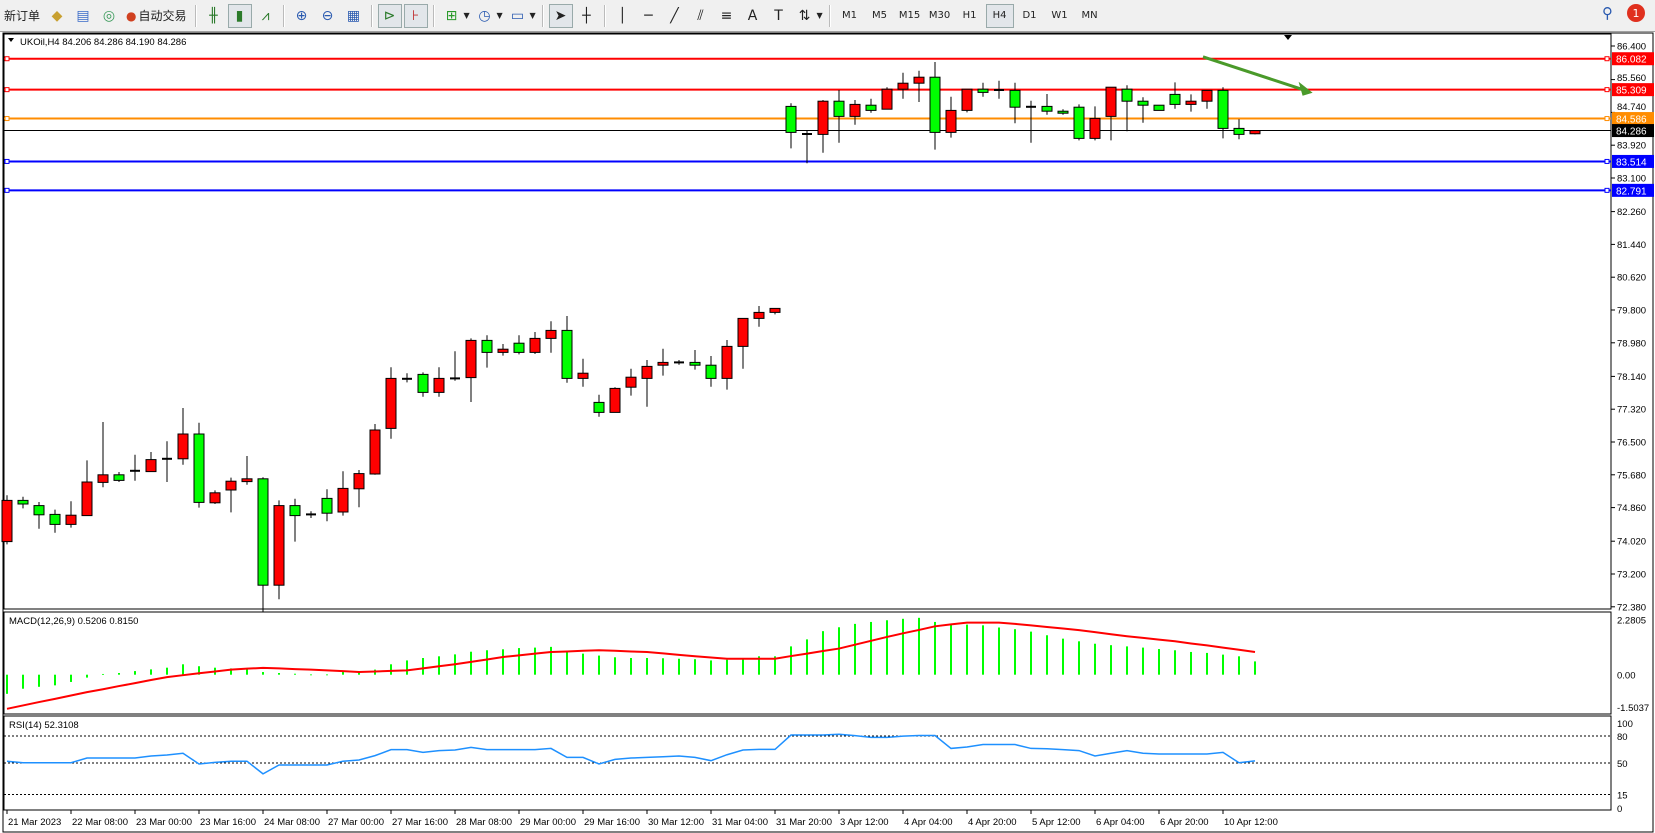 This screenshot has height=833, width=1655. I want to click on zoom-out-icon: ⊖, so click(327, 15).